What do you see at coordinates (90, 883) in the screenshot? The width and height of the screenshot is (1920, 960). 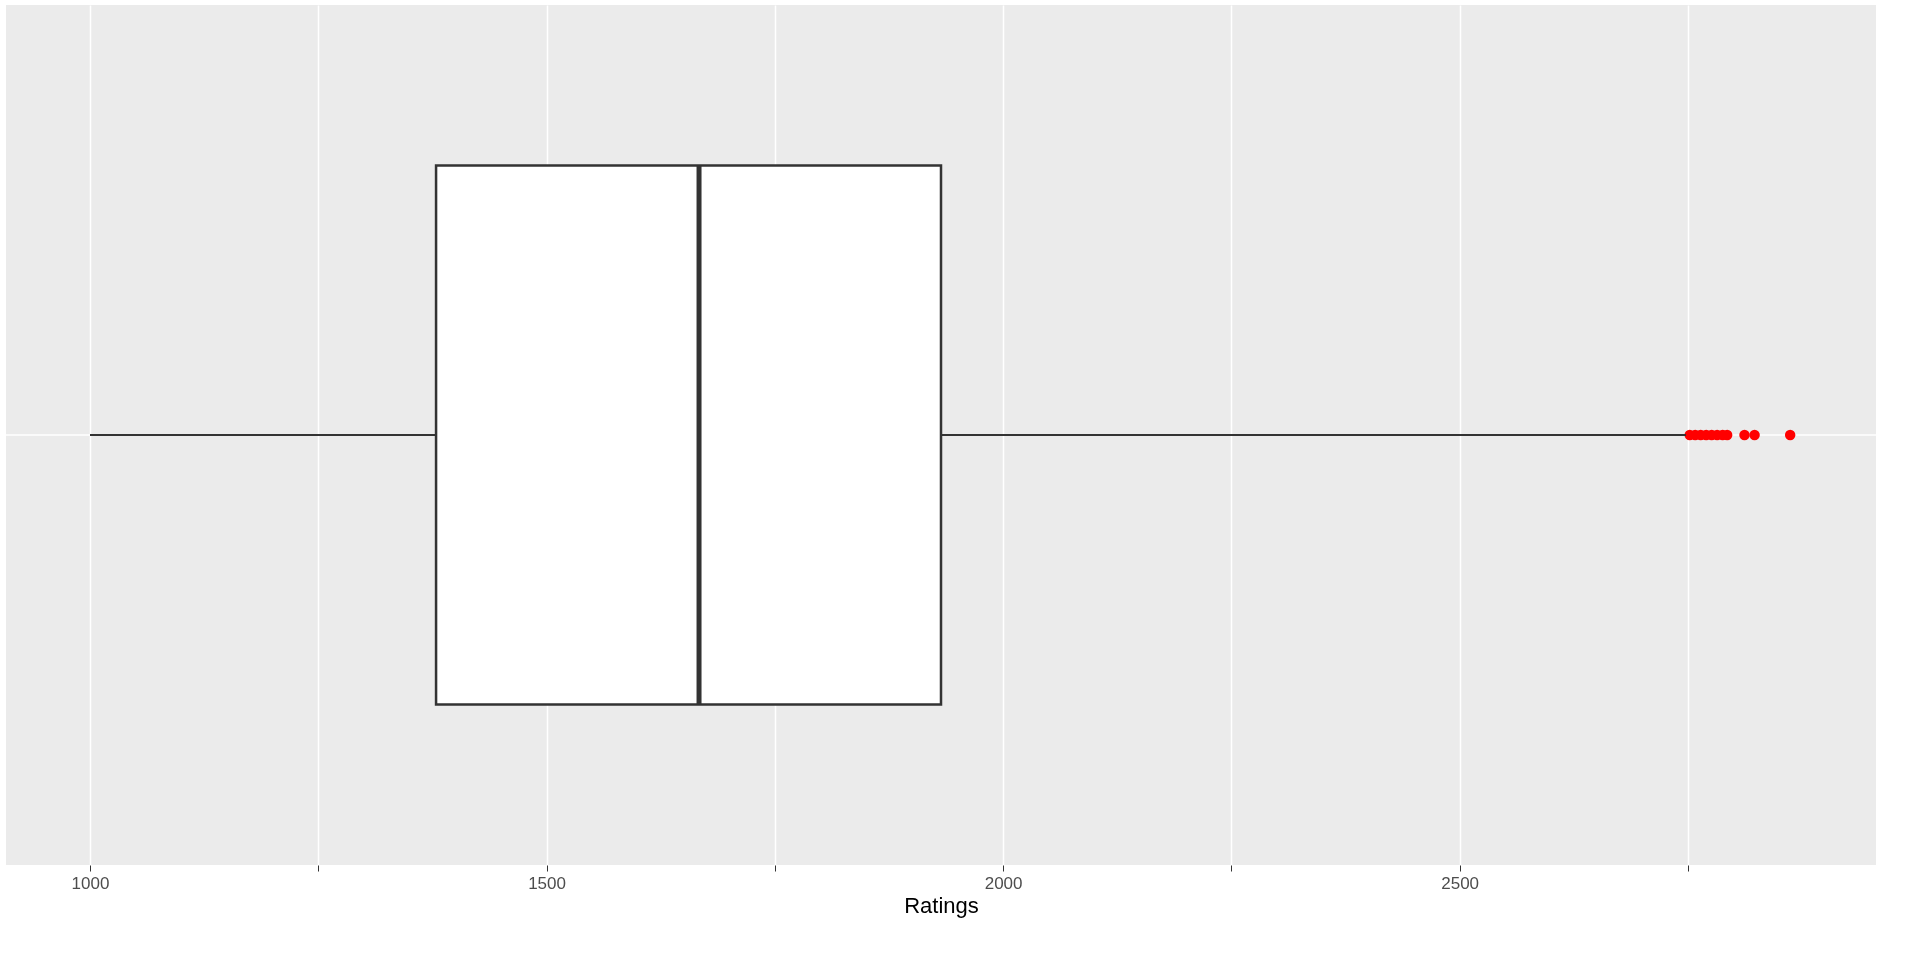 I see `x-tick-label: 1000` at bounding box center [90, 883].